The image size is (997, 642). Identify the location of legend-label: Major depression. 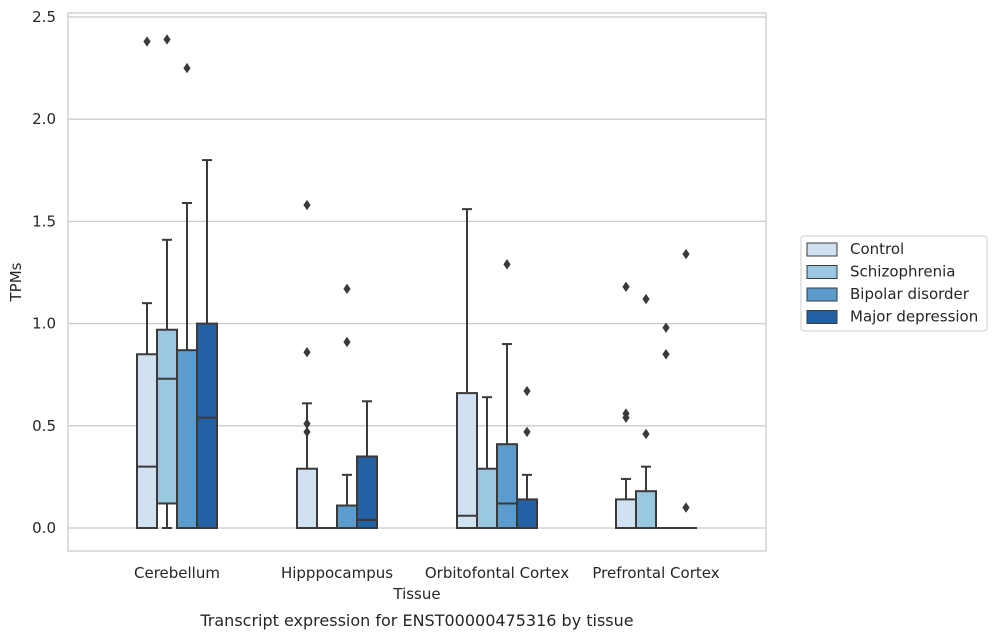
(914, 317).